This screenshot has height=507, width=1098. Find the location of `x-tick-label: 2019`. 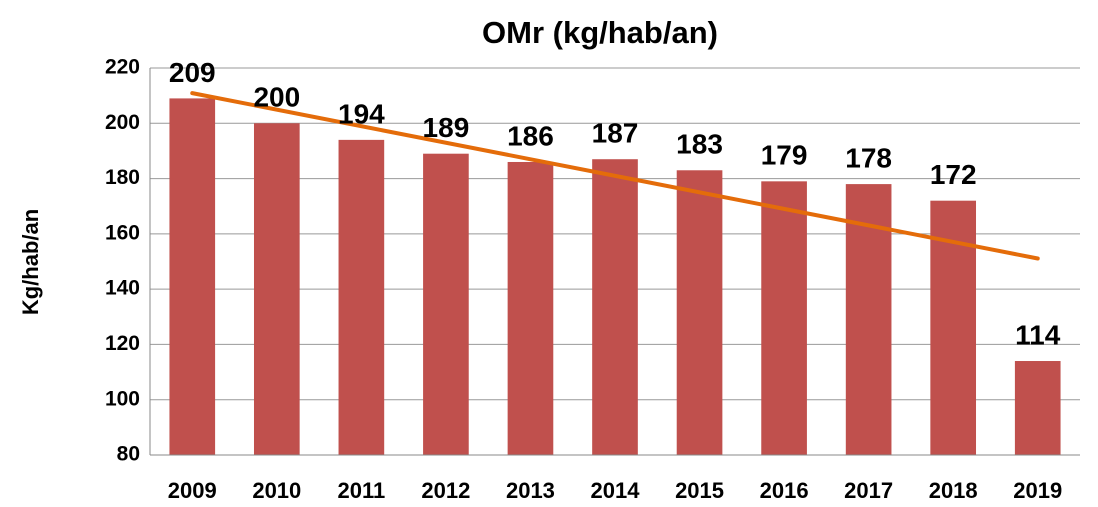

x-tick-label: 2019 is located at coordinates (1037, 490).